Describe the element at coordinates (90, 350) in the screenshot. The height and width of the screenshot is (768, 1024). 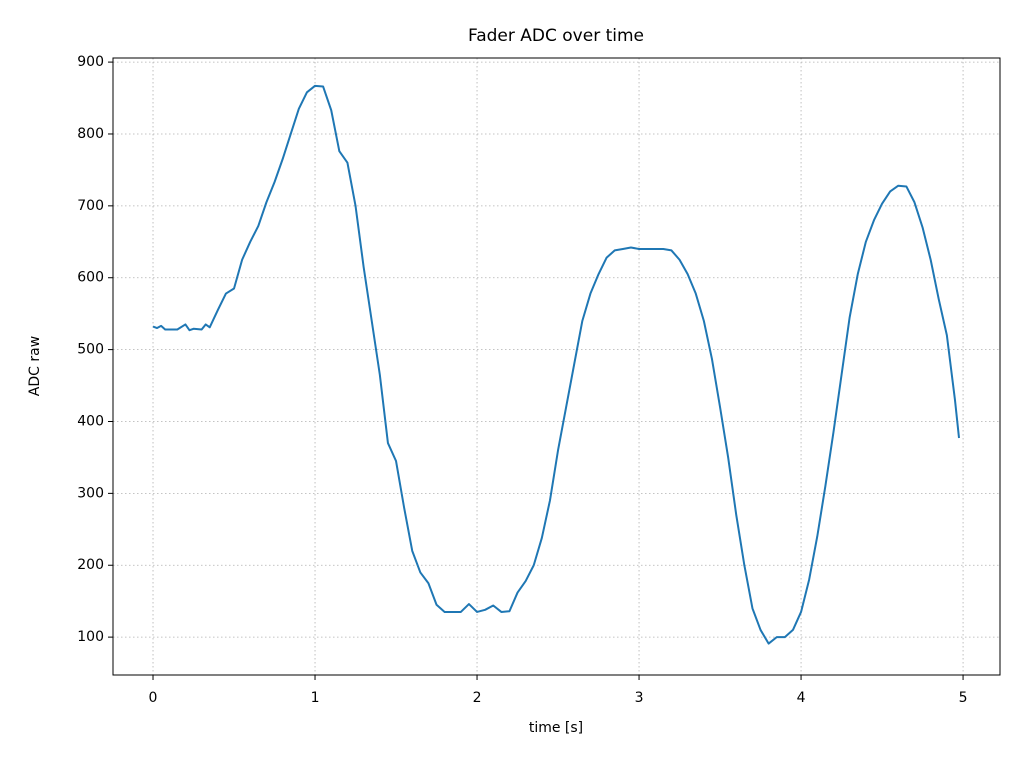
I see `y-tick-label: 500` at that location.